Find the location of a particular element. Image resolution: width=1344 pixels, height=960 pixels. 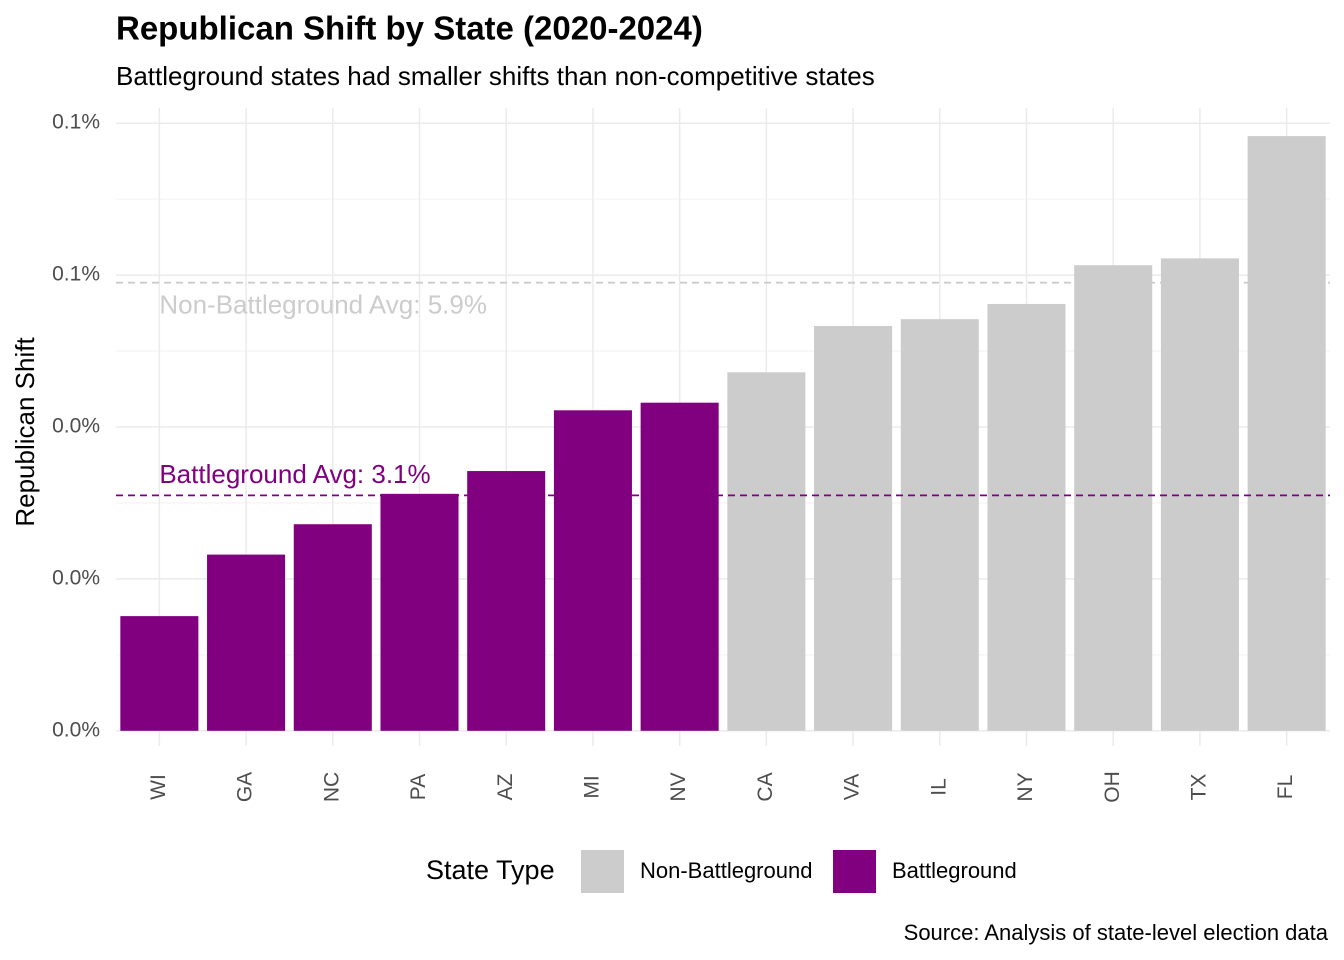

reference-label: Non-Battleground Avg: 5.9% is located at coordinates (323, 305).